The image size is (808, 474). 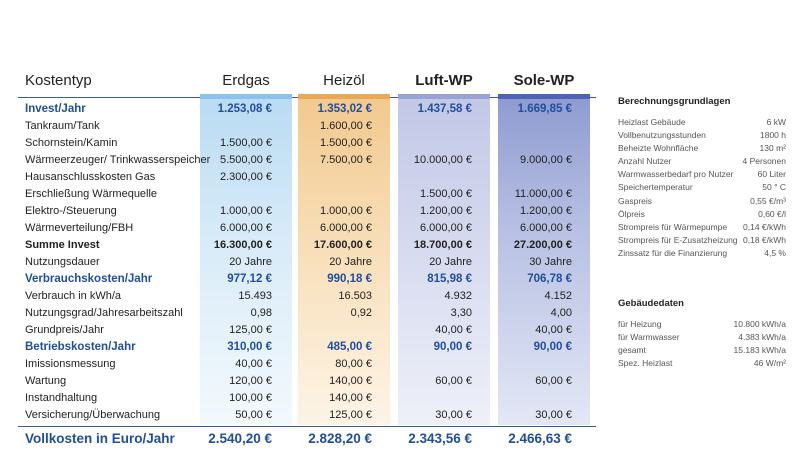 I want to click on cell-heizoel: 1.500,00 €, so click(x=346, y=143).